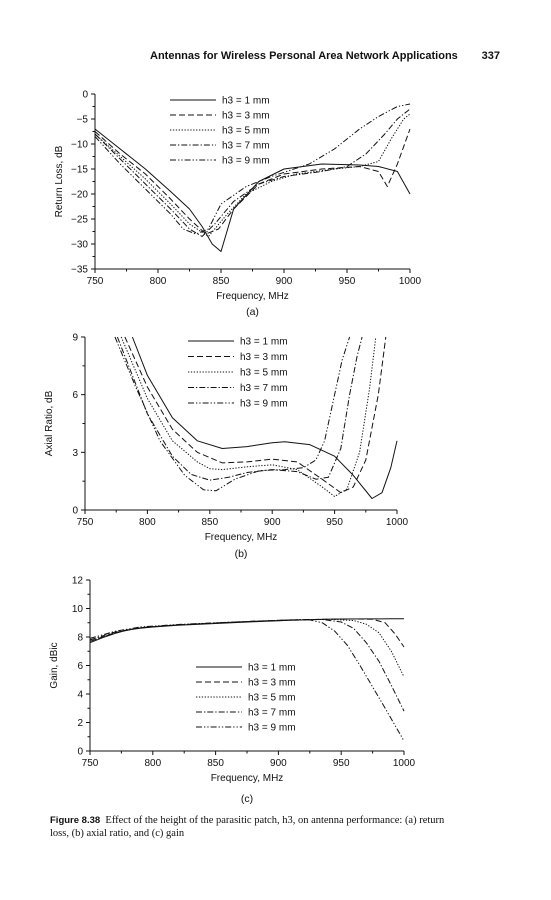  Describe the element at coordinates (79, 220) in the screenshot. I see `y-tick-label: −25` at that location.